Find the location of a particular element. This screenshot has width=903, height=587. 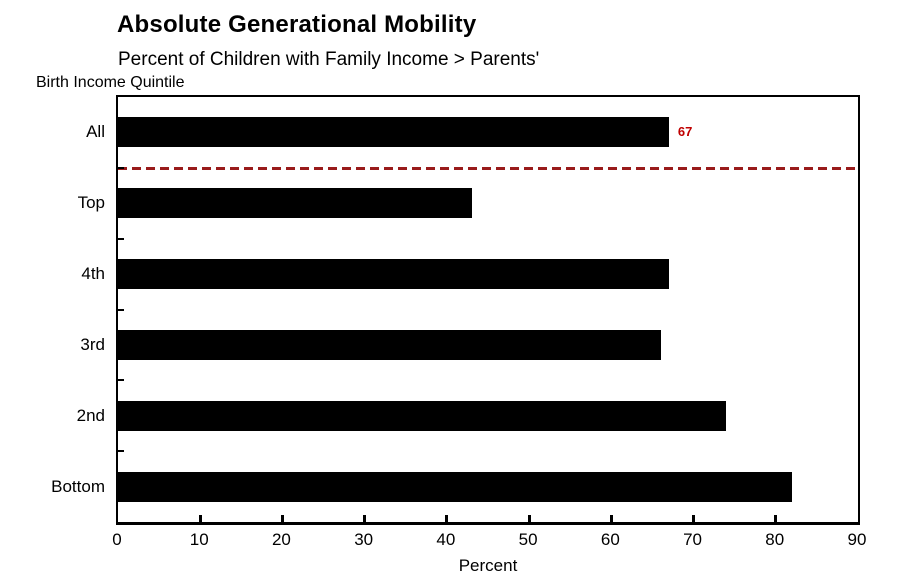

y-axis-title: Birth Income Quintile is located at coordinates (110, 82).